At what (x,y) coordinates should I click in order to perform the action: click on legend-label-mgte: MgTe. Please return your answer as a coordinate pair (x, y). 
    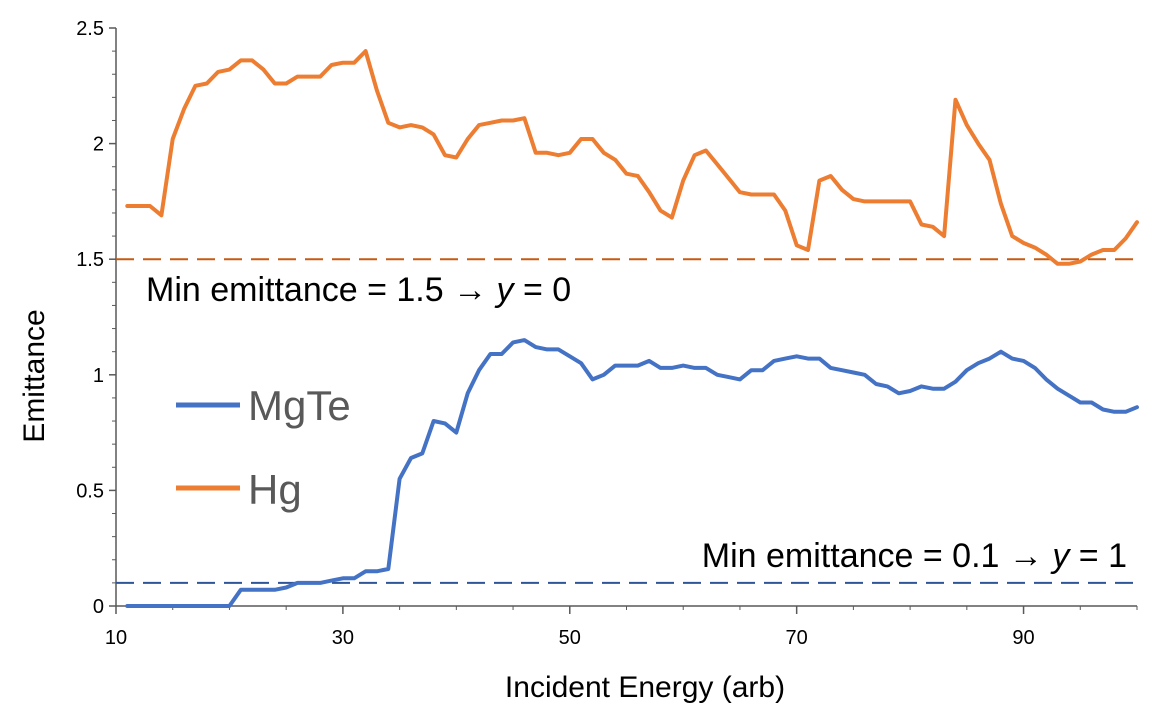
    Looking at the image, I should click on (299, 405).